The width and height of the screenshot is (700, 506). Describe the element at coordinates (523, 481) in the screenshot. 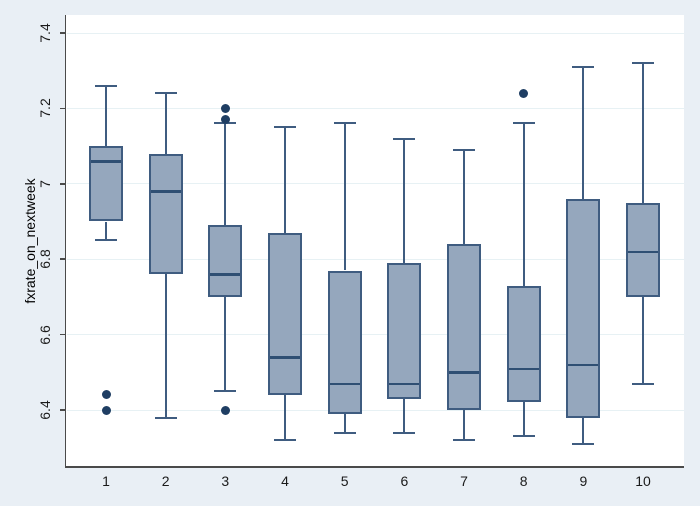

I see `x-tick-label: 8` at that location.